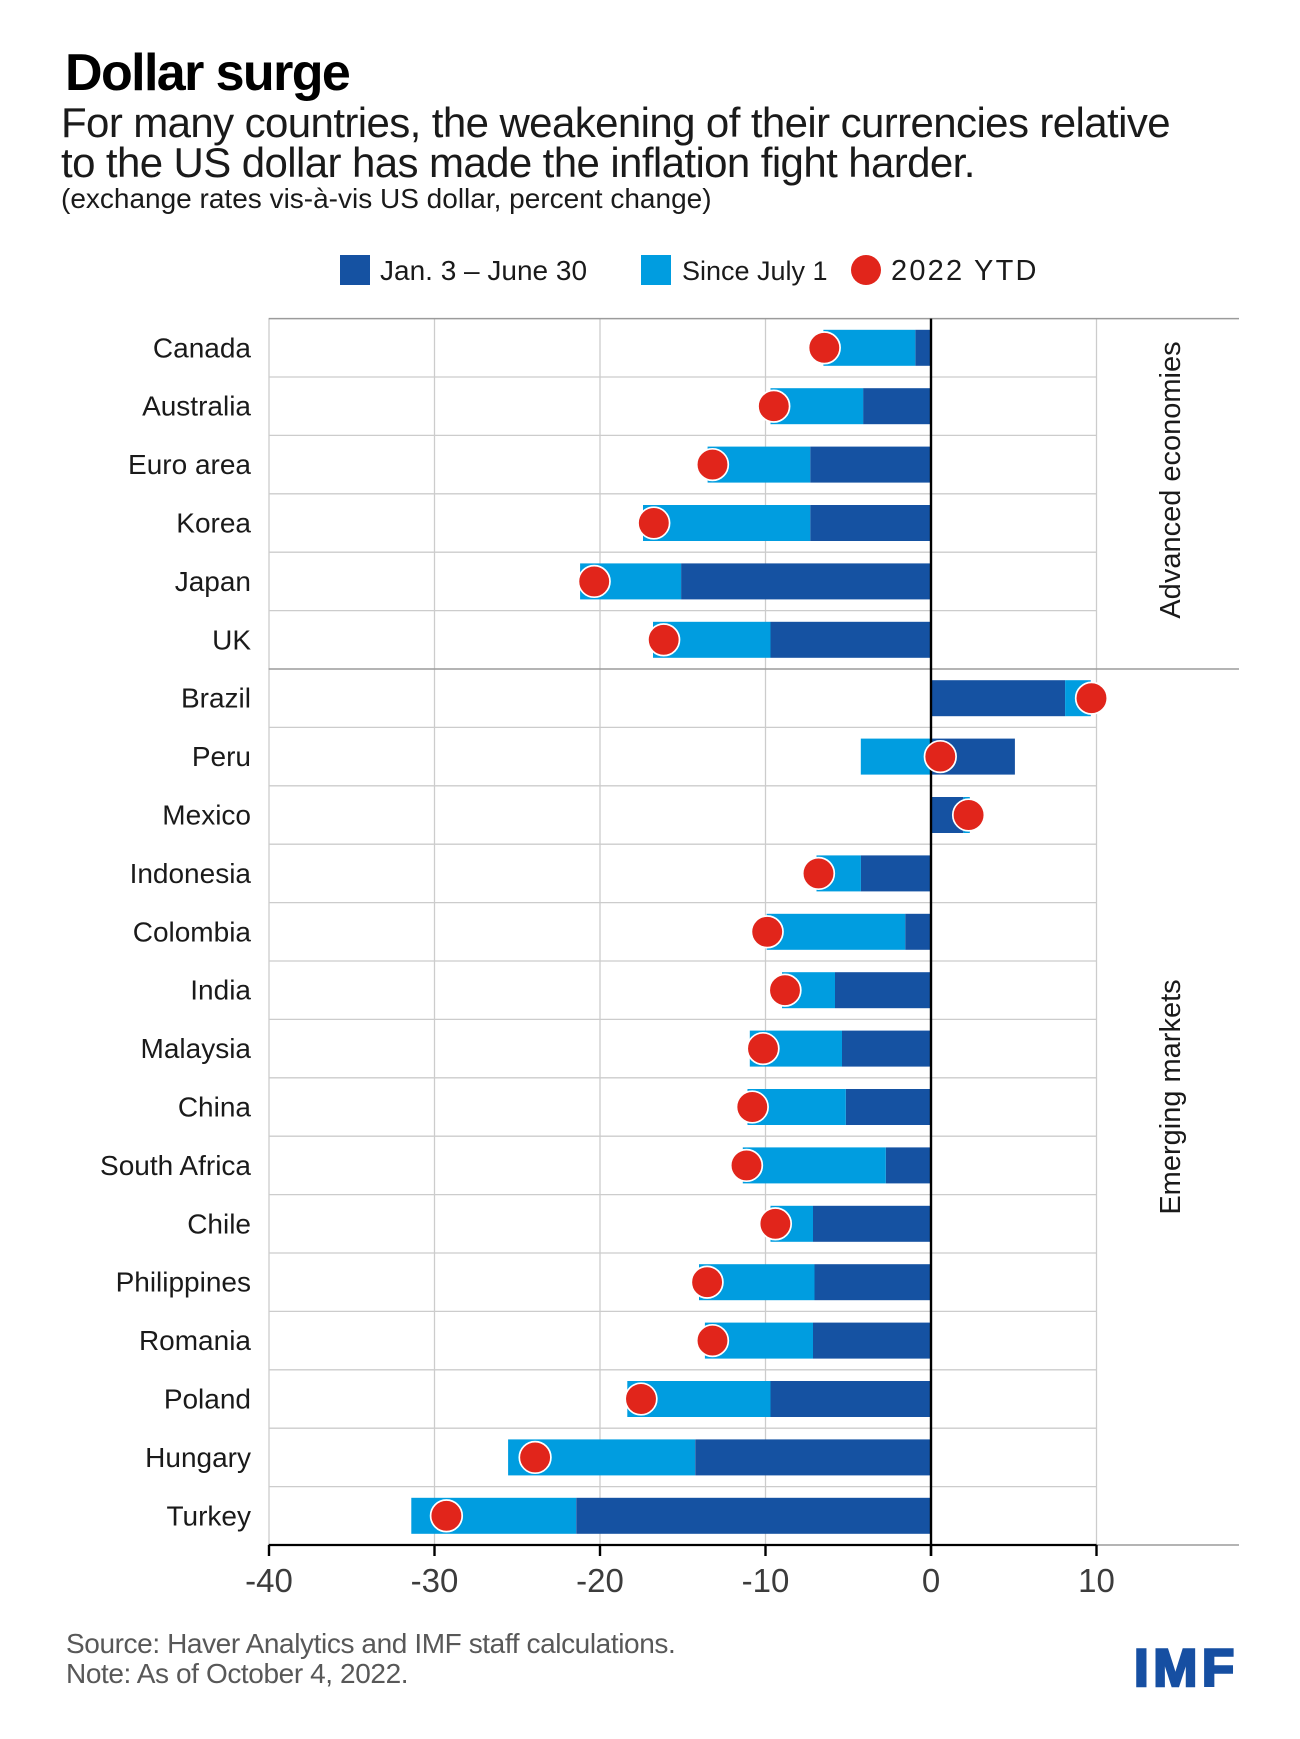 This screenshot has width=1300, height=1739. I want to click on svg-text: -30, so click(435, 1580).